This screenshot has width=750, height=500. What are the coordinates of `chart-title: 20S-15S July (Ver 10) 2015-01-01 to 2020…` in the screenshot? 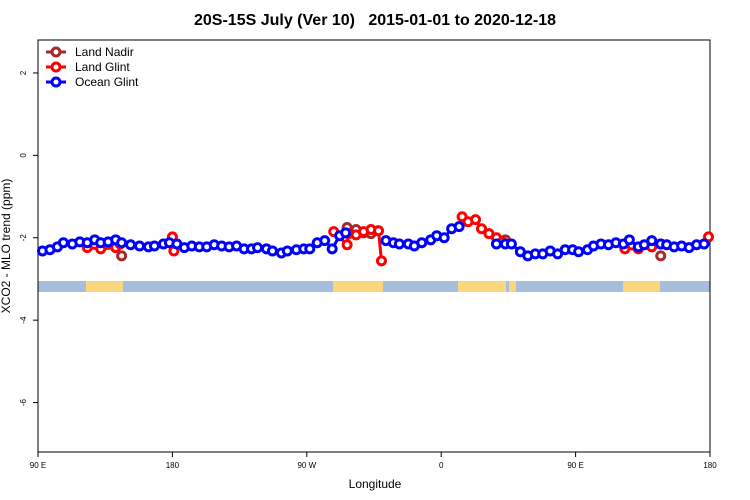 It's located at (375, 20).